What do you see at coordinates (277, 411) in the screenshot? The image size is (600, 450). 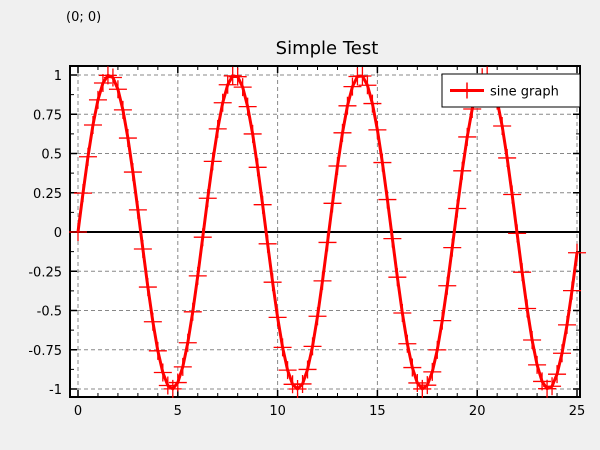 I see `x-tick-label: 10` at bounding box center [277, 411].